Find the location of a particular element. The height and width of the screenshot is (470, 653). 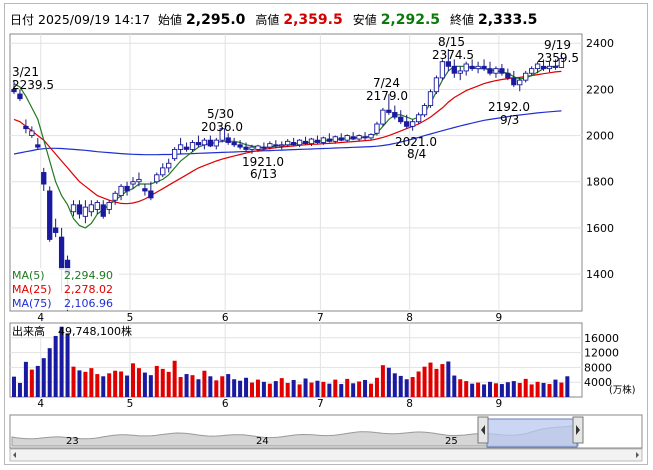

low-label: 安値 is located at coordinates (364, 20).